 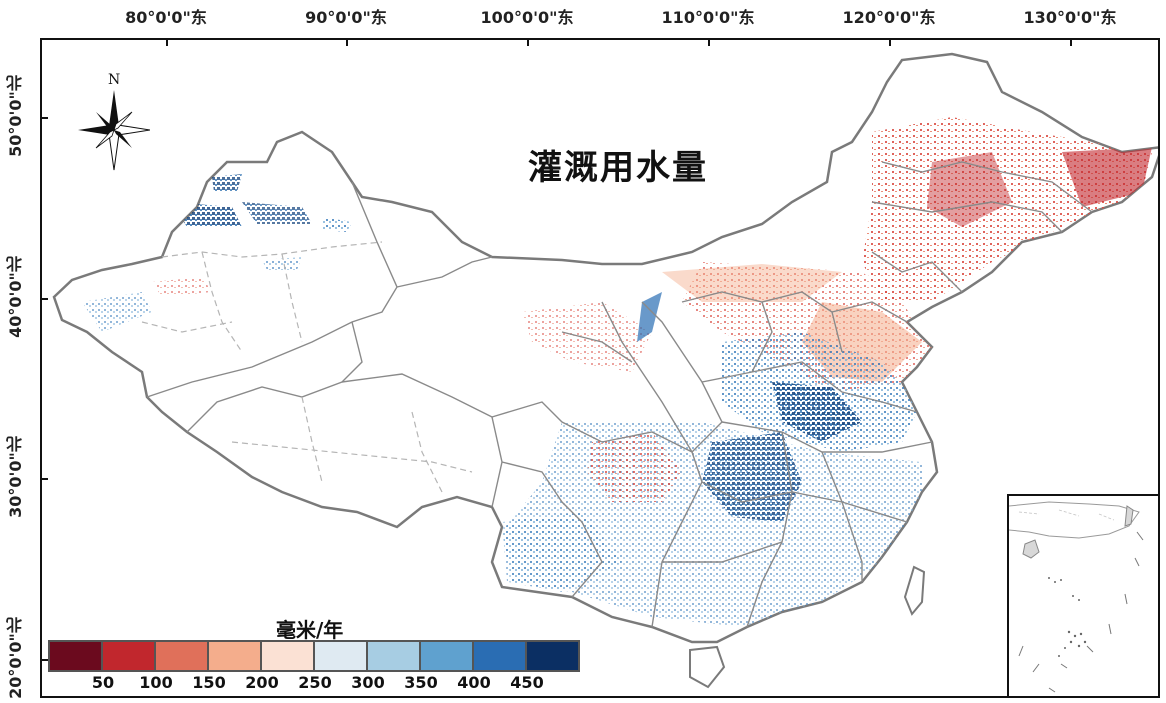 I want to click on legend-color-bar, so click(x=314, y=656).